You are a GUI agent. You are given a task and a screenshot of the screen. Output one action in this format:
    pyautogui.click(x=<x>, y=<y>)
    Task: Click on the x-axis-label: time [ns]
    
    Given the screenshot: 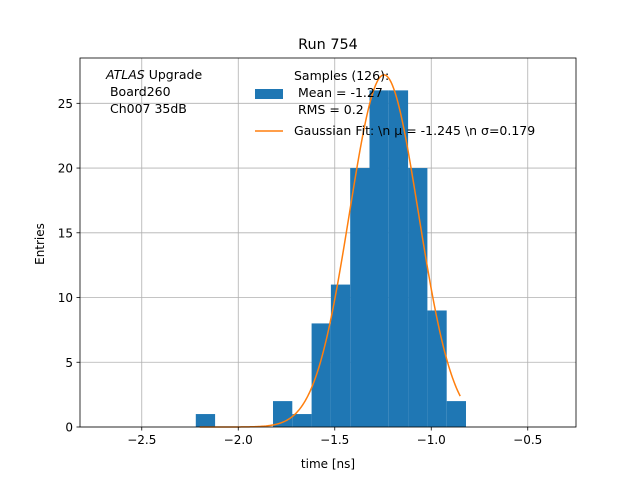 What is the action you would take?
    pyautogui.click(x=328, y=464)
    